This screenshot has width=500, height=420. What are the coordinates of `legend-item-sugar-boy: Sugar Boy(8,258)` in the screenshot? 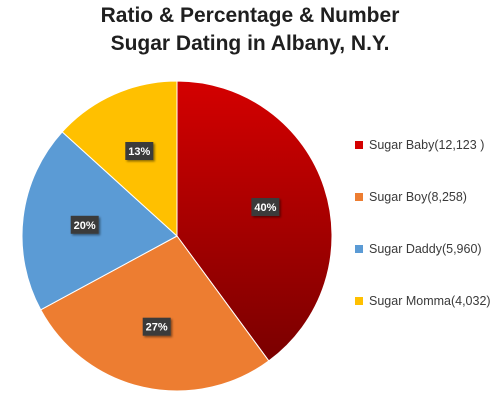 It's located at (427, 197).